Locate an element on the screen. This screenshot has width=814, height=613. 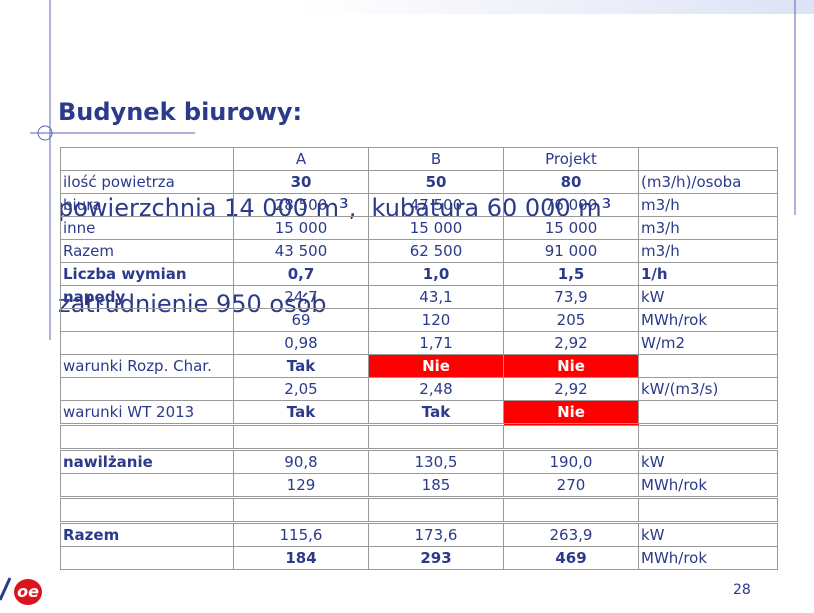
cell: napędy is located at coordinates (147, 297).